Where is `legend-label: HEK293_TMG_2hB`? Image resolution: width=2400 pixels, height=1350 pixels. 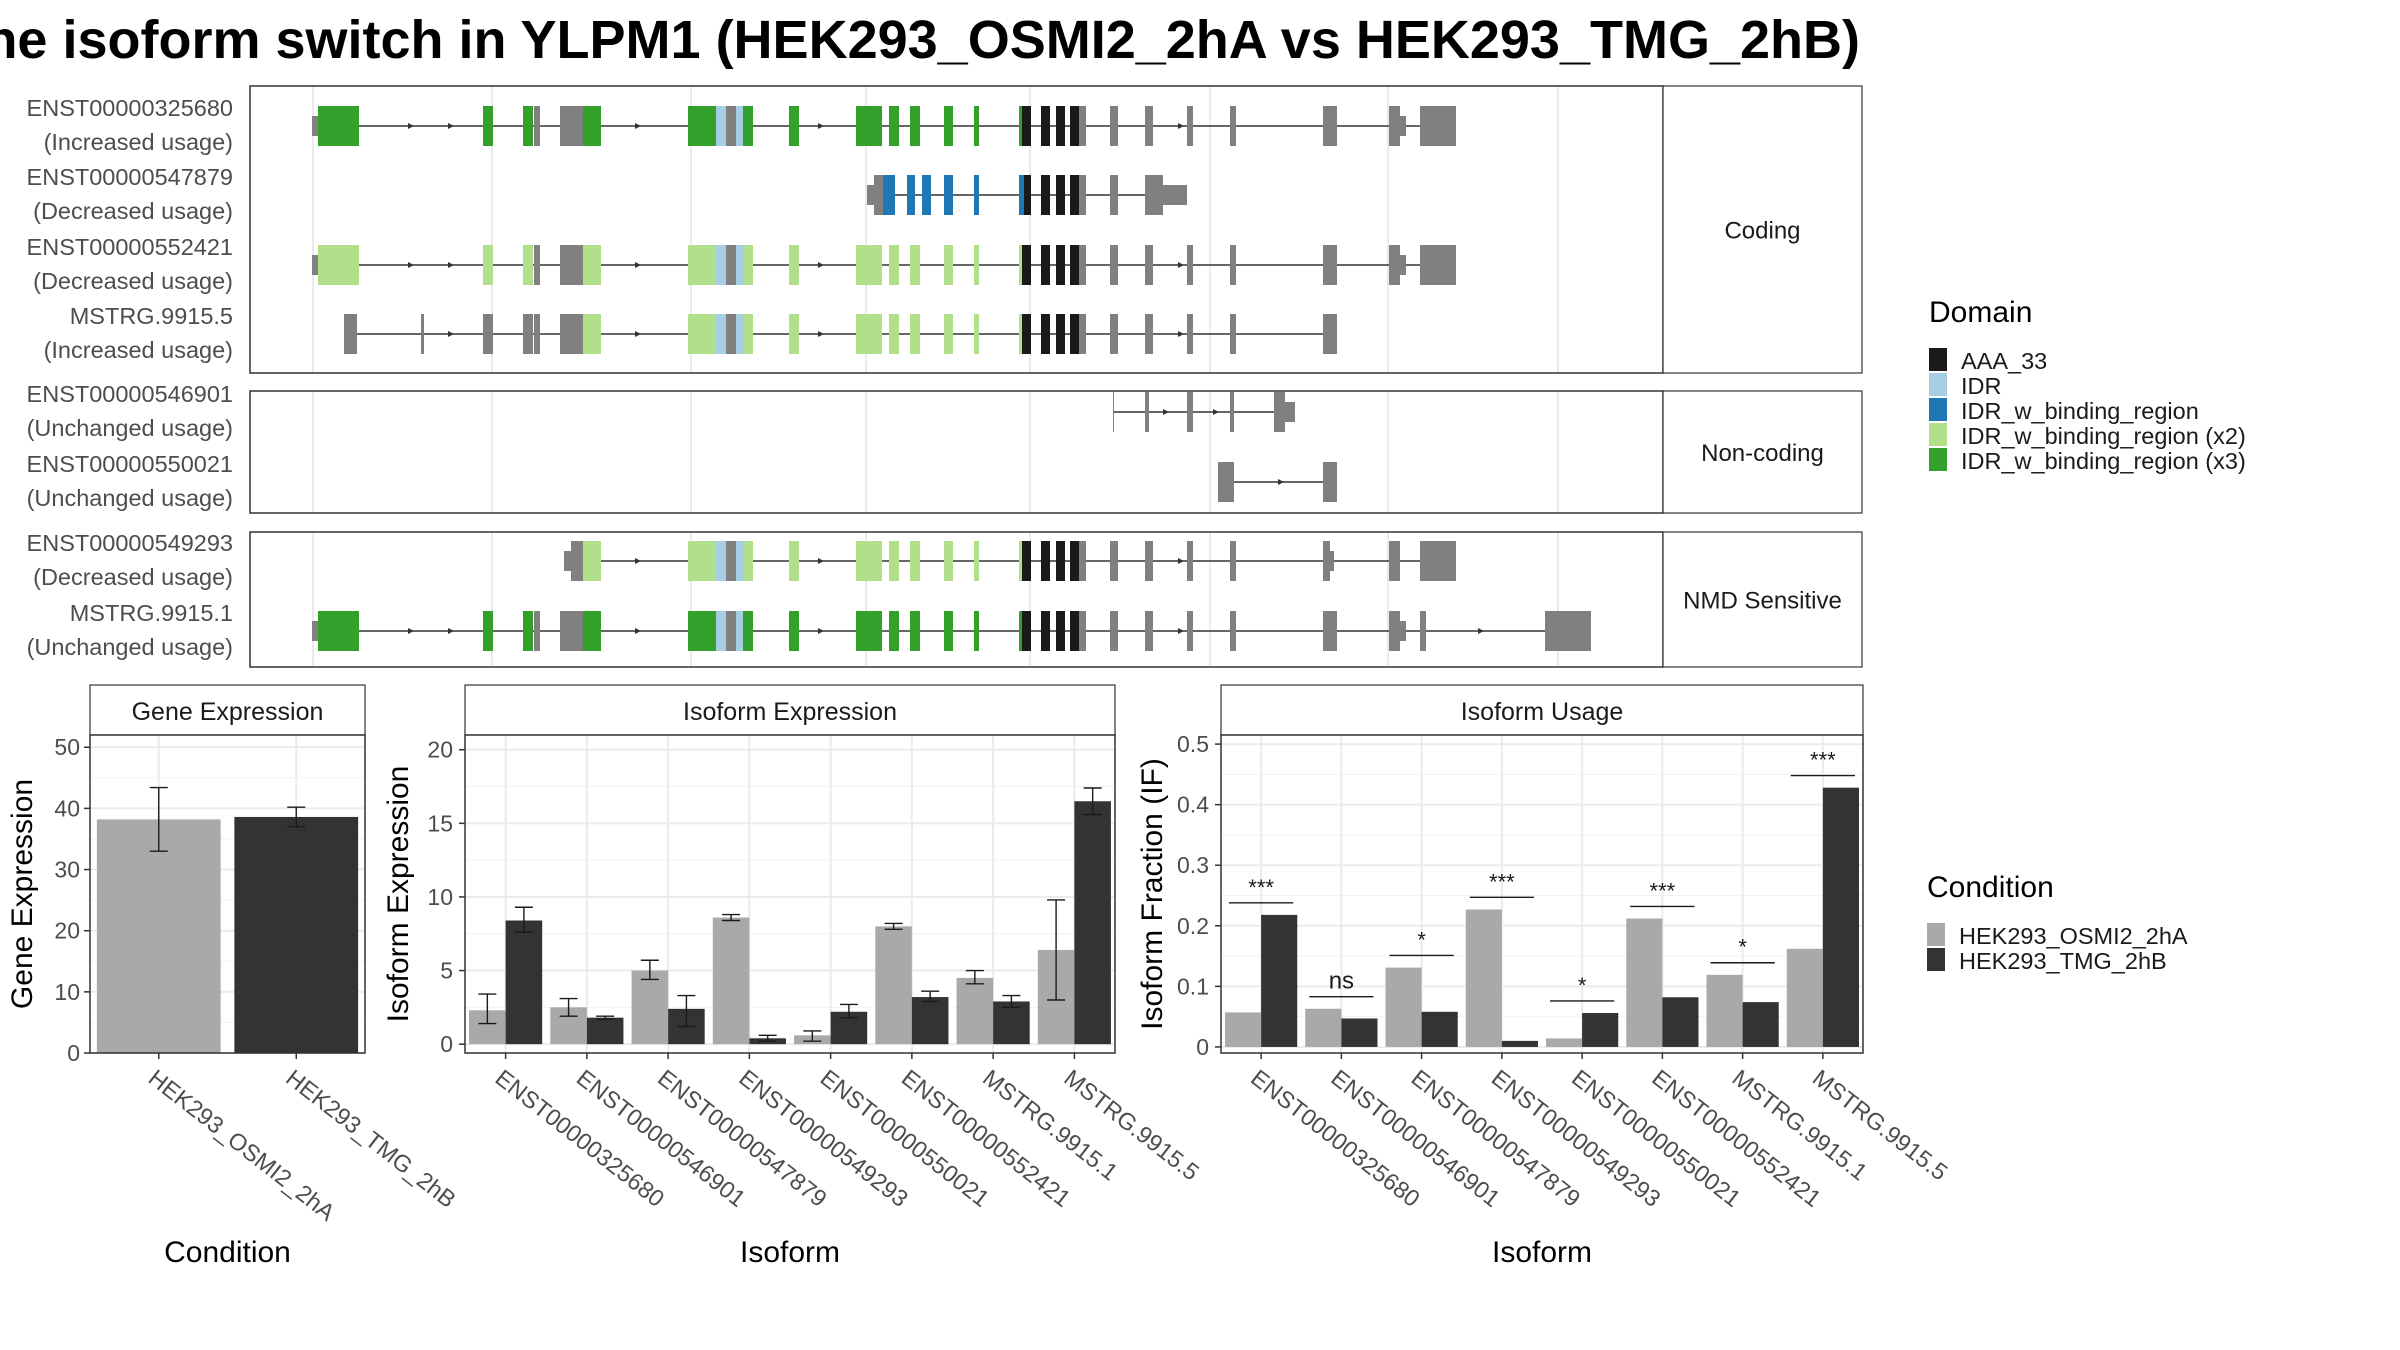
legend-label: HEK293_TMG_2hB is located at coordinates (2063, 961).